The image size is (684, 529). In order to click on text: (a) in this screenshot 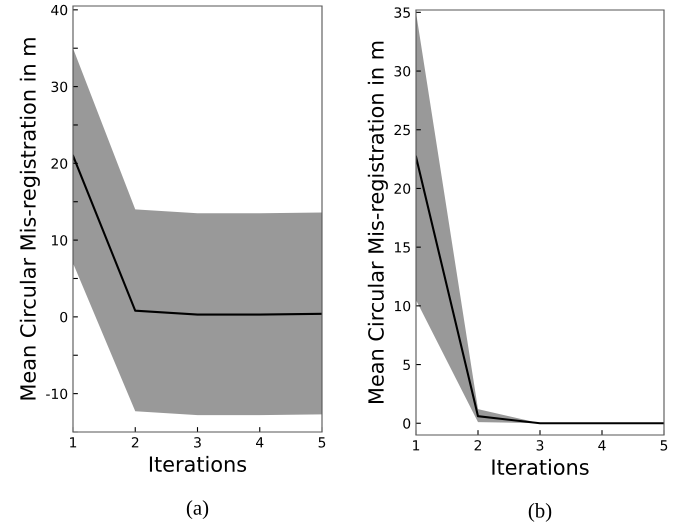, I will do `click(197, 510)`.